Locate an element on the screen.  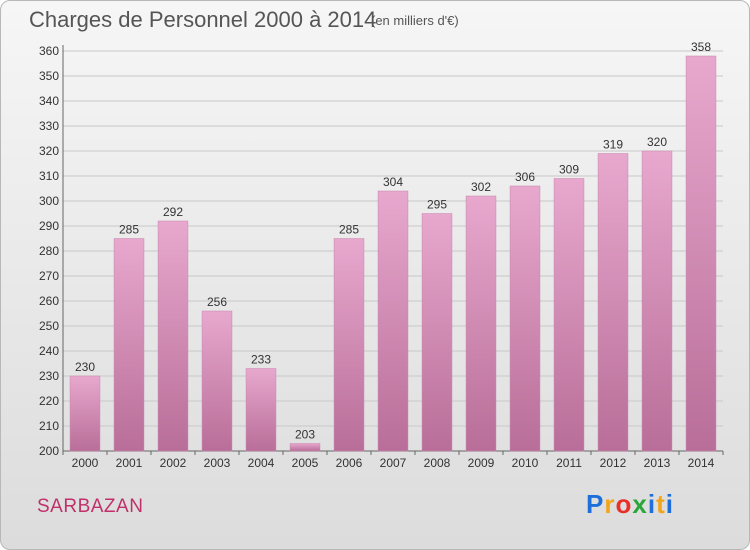
x-tick-label: 2000 is located at coordinates (85, 463).